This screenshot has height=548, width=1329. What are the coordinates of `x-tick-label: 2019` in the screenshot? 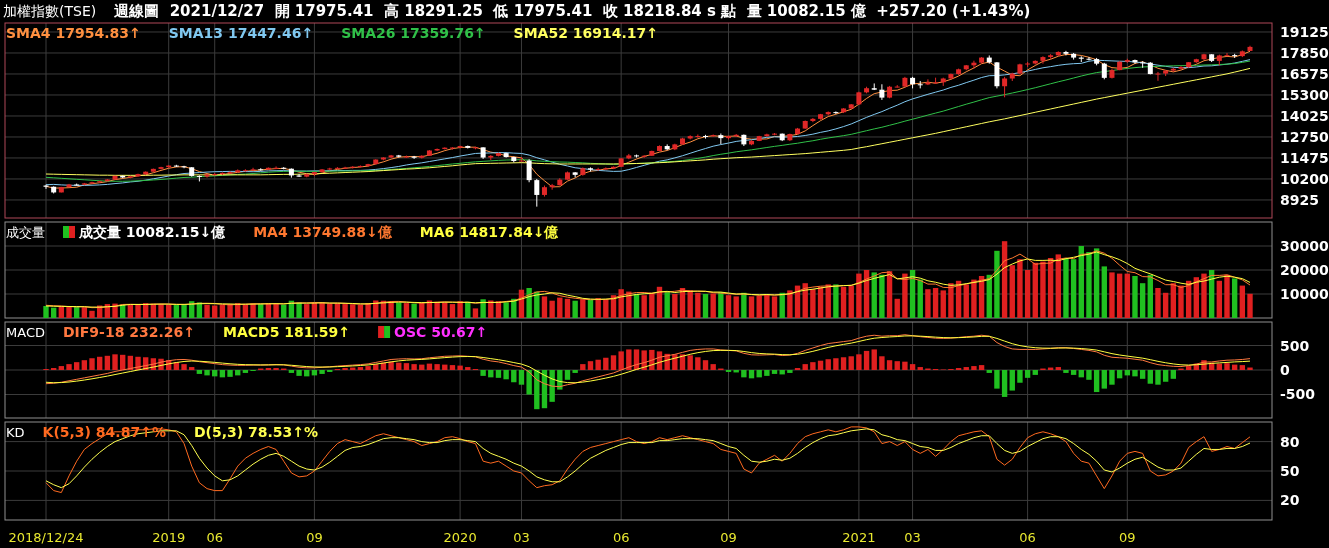 It's located at (169, 537).